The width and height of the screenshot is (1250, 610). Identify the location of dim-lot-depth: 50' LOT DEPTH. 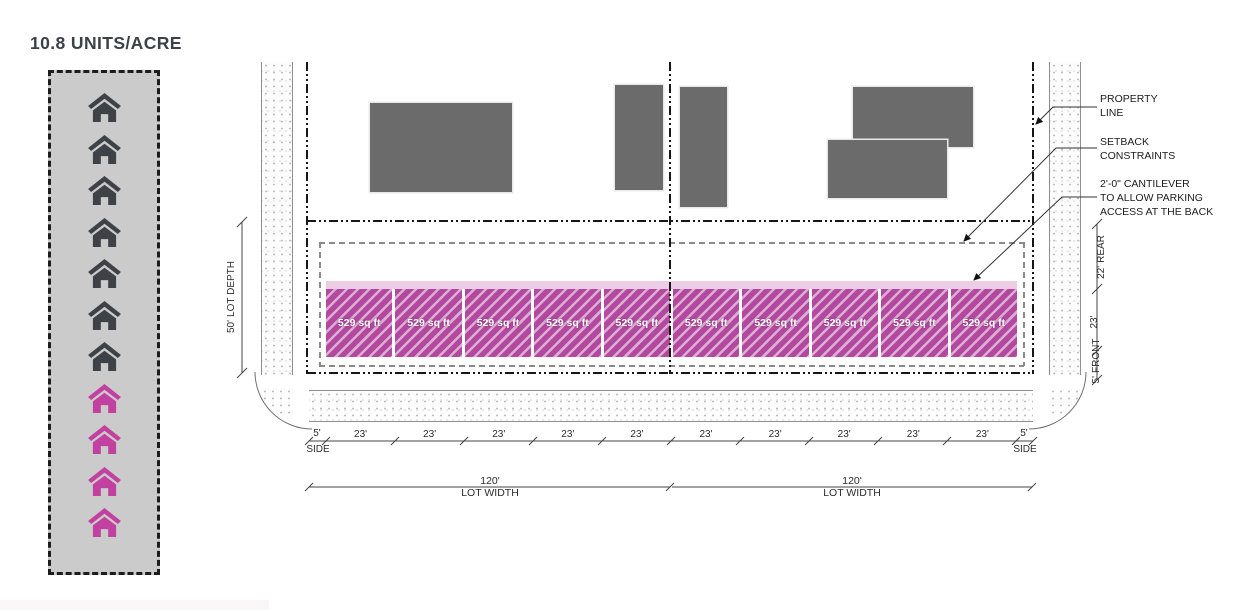
(231, 297).